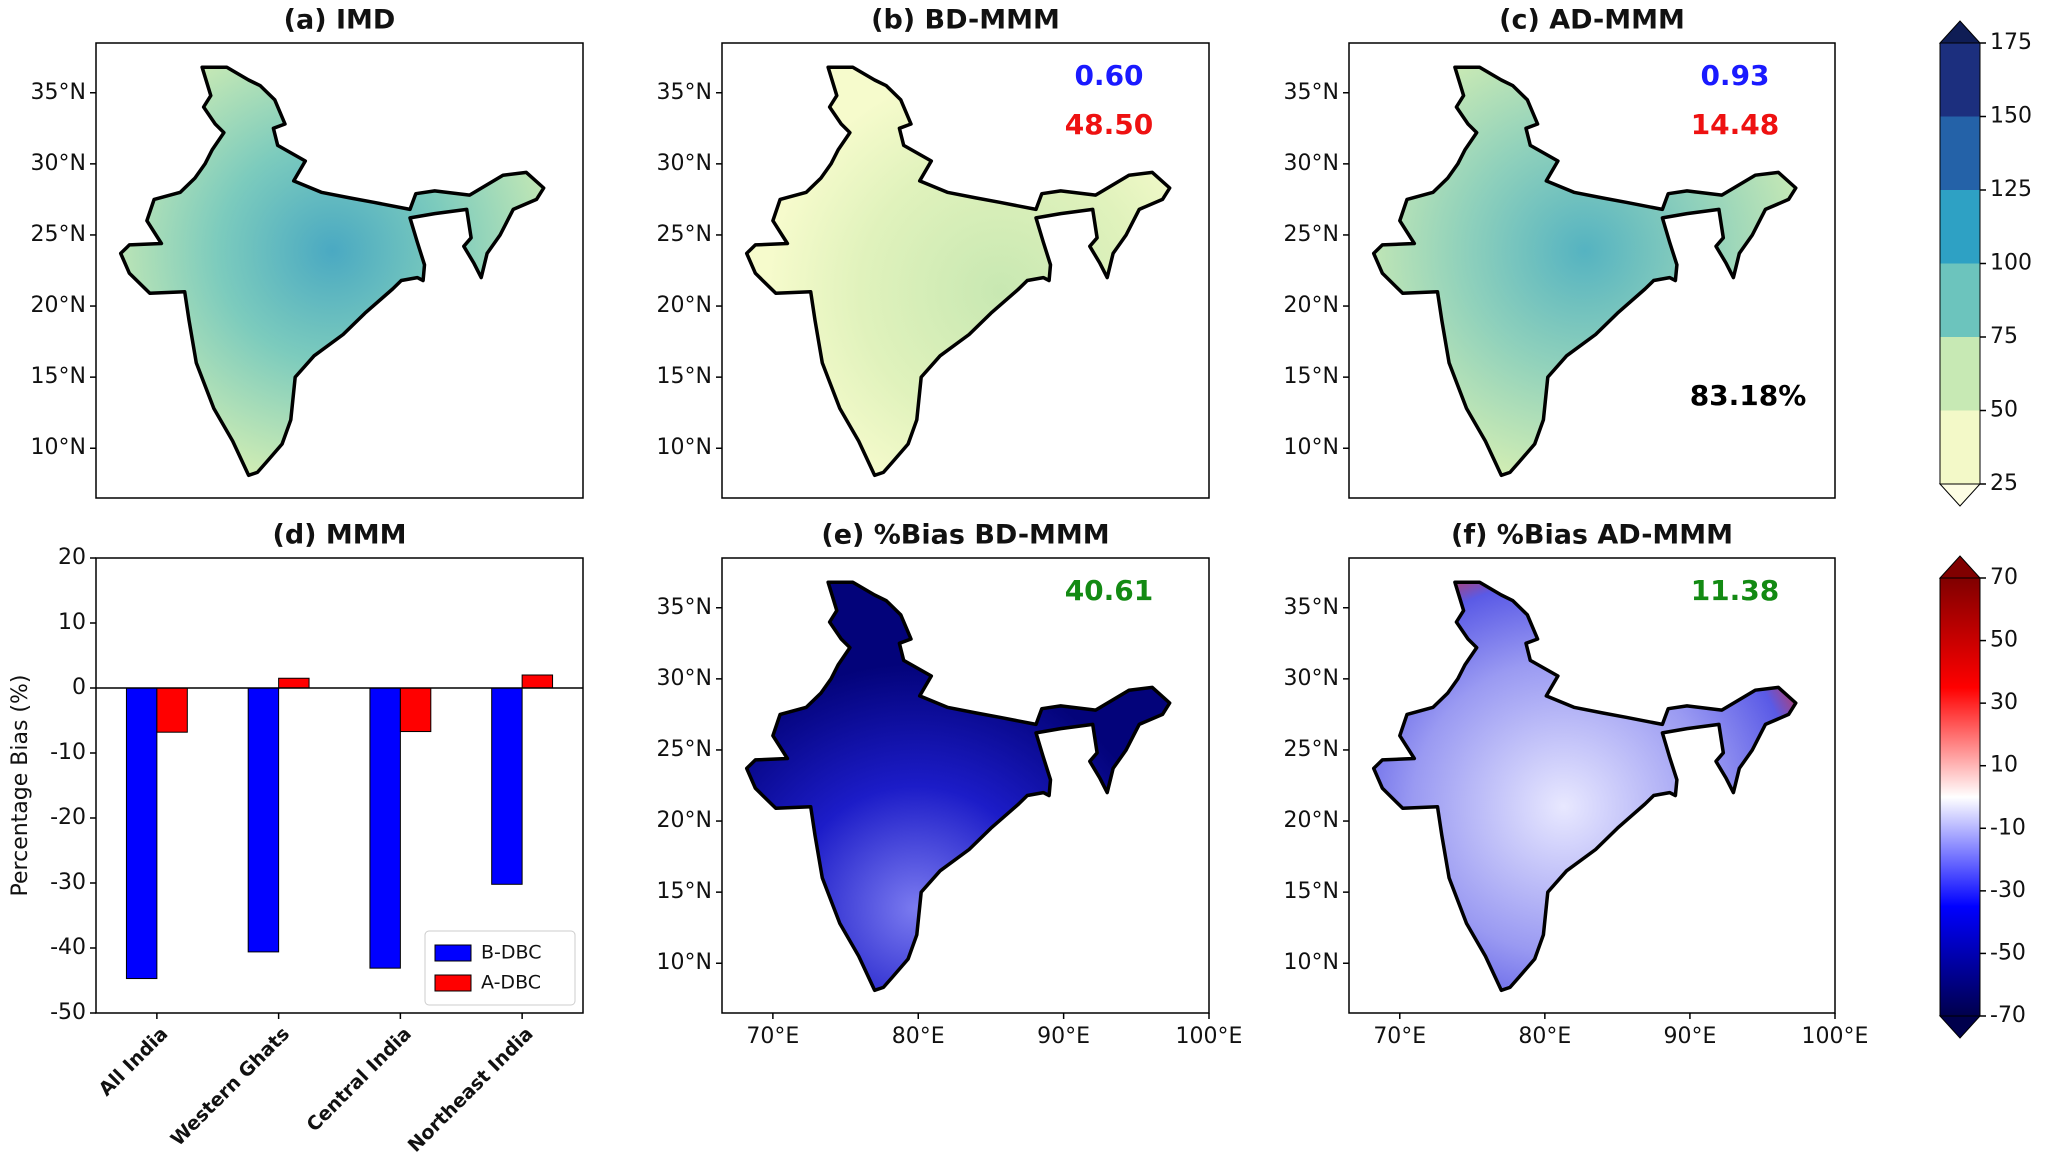 This screenshot has height=1175, width=2056. Describe the element at coordinates (2004, 702) in the screenshot. I see `colorbar-tick-label: 30` at that location.